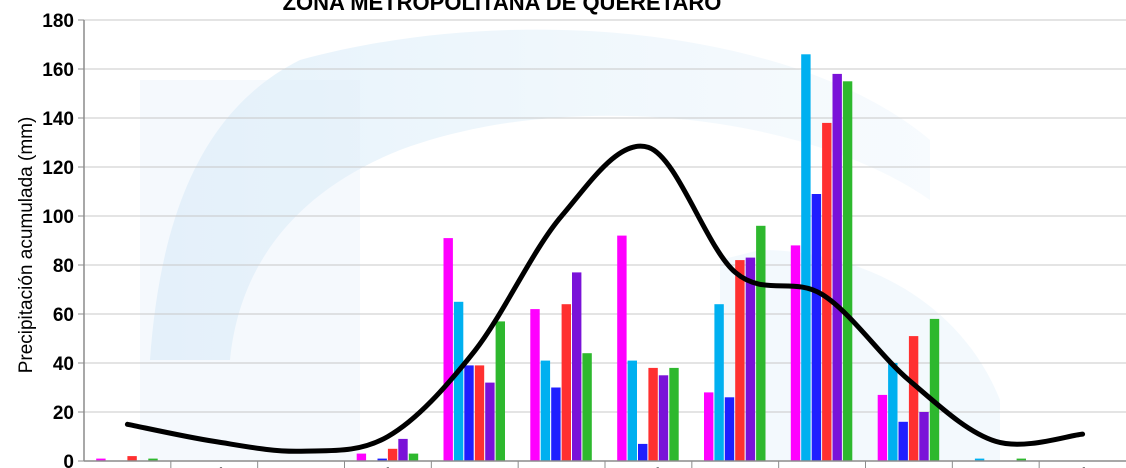 Image resolution: width=1126 pixels, height=468 pixels. Describe the element at coordinates (214, 467) in the screenshot. I see `x-tick-label: Feb` at that location.